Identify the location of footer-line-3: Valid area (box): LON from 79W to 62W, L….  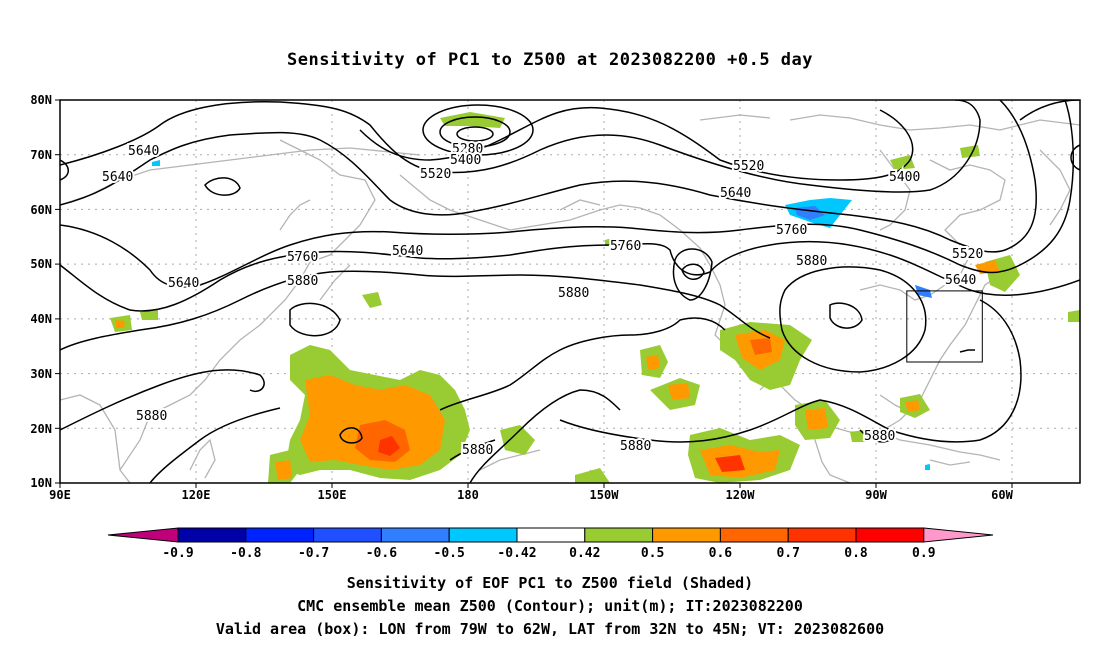
(550, 629).